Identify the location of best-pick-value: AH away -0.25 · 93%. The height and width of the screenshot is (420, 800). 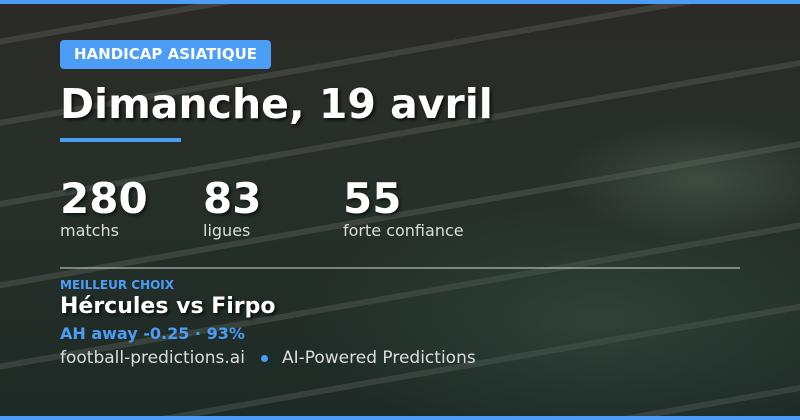
(152, 333).